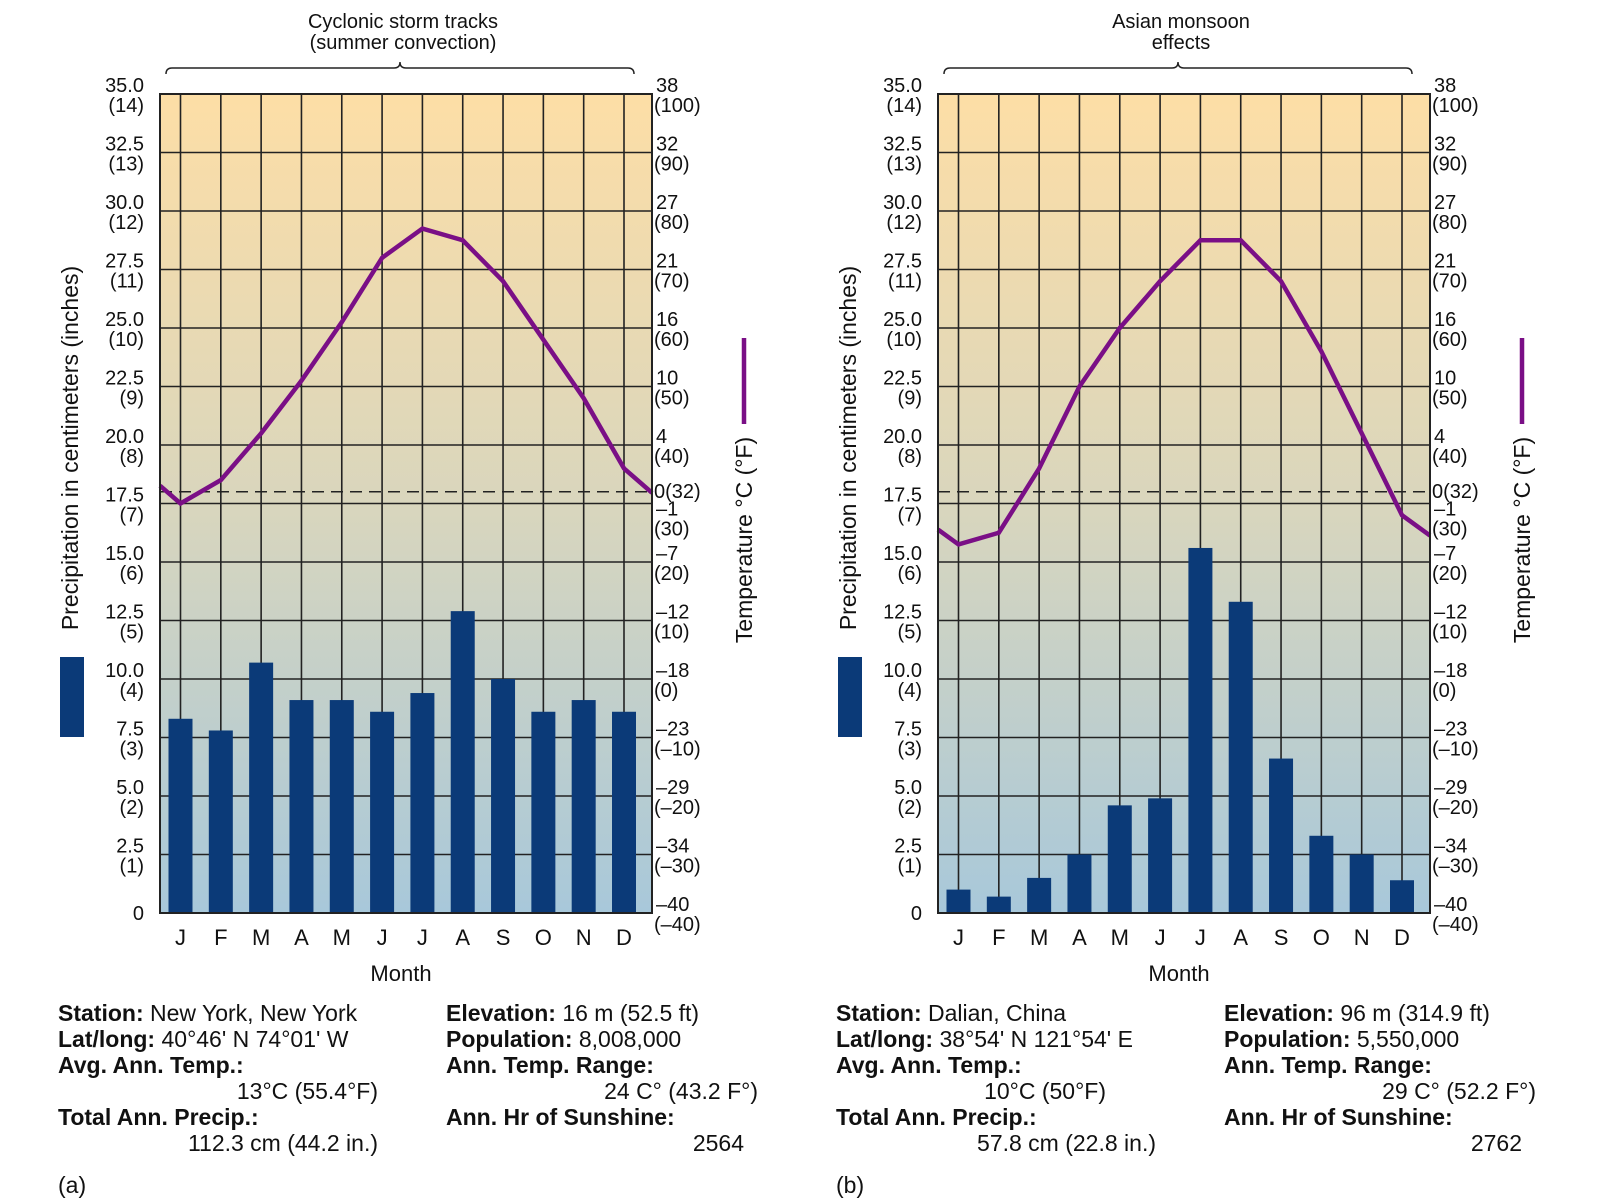  What do you see at coordinates (543, 937) in the screenshot?
I see `month-label: O` at bounding box center [543, 937].